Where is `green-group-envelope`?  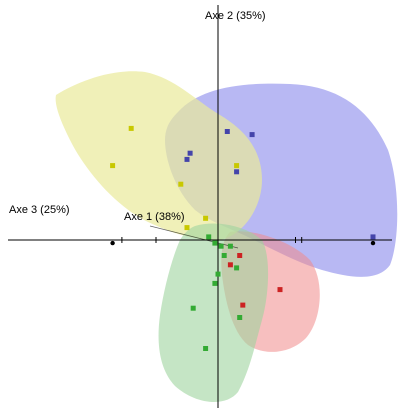
green-group-envelope is located at coordinates (213, 313).